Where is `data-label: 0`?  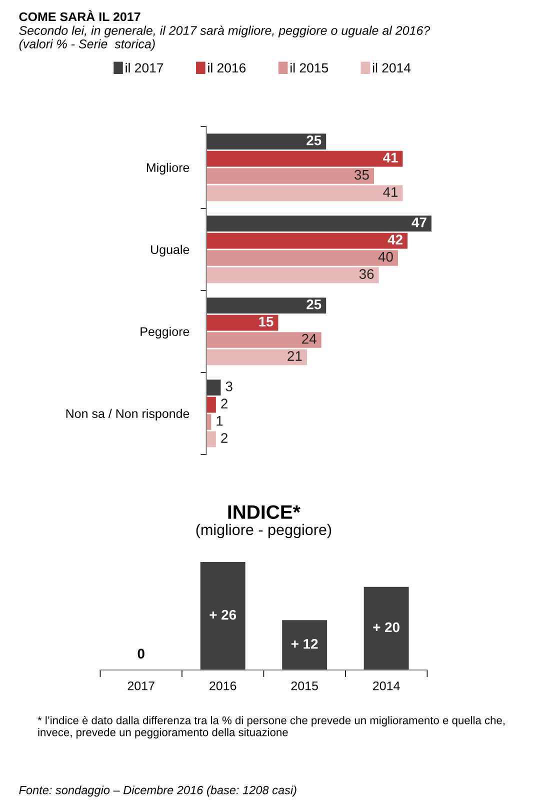 data-label: 0 is located at coordinates (141, 653).